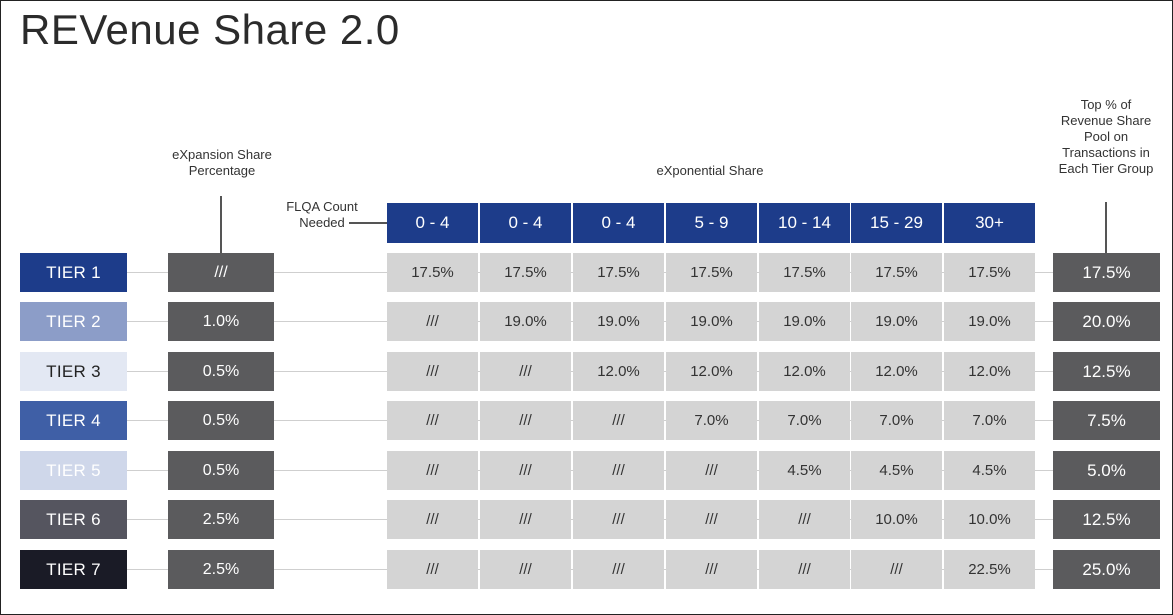  I want to click on top-percent-cell: 20.0%, so click(1106, 321).